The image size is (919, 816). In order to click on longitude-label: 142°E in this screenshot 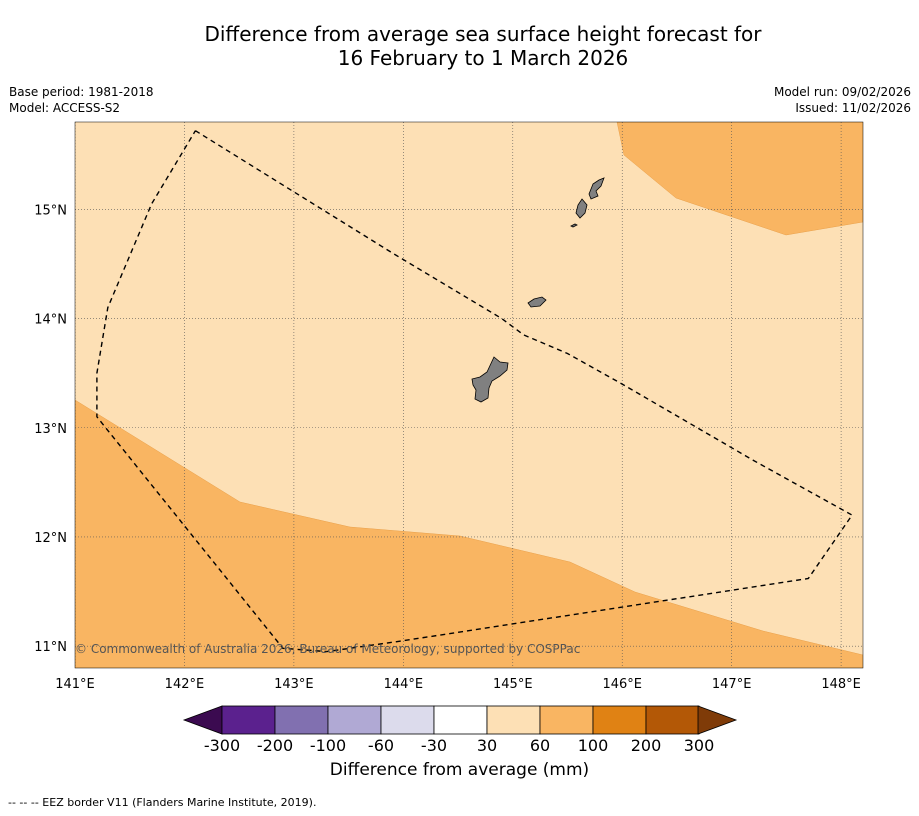, I will do `click(185, 684)`.